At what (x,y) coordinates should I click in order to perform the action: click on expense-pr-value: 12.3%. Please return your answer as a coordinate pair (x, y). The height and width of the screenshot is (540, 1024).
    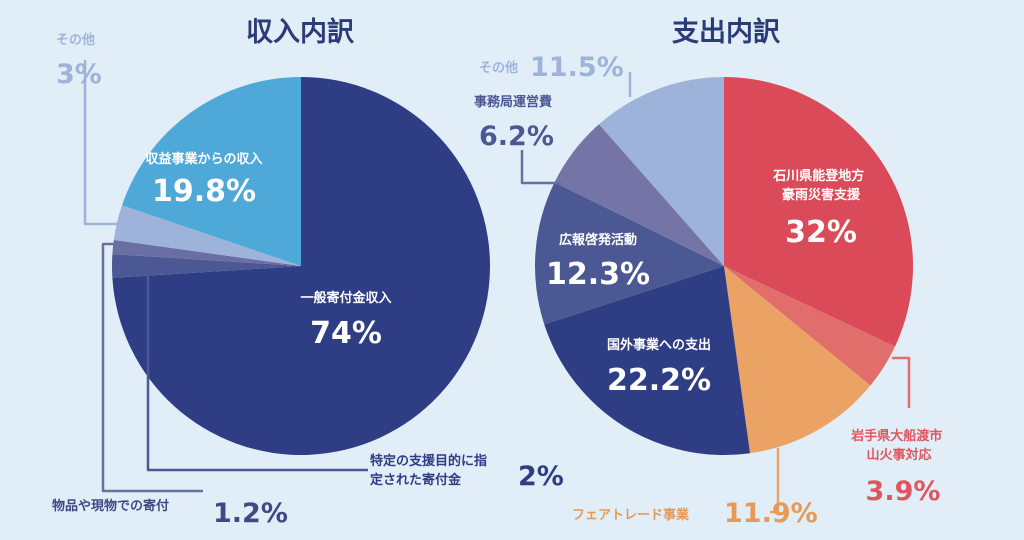
    Looking at the image, I should click on (598, 274).